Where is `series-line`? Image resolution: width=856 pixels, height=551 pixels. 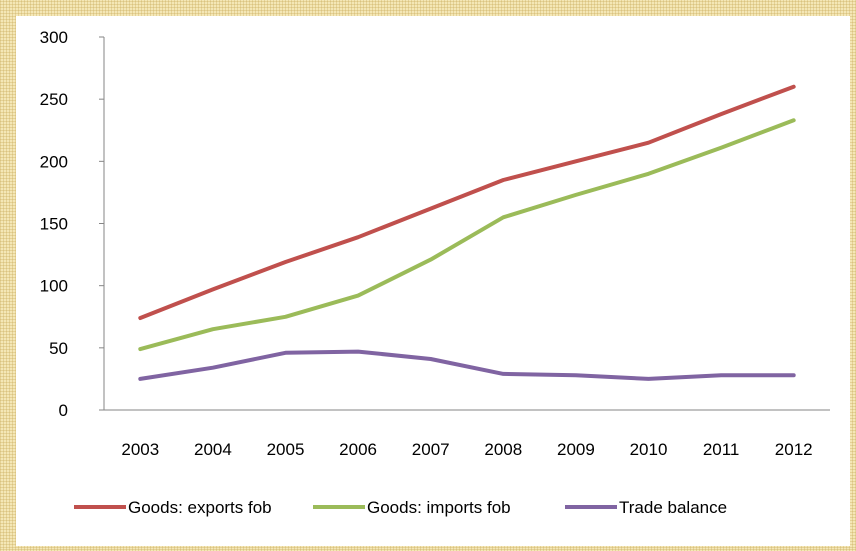 series-line is located at coordinates (466, 365).